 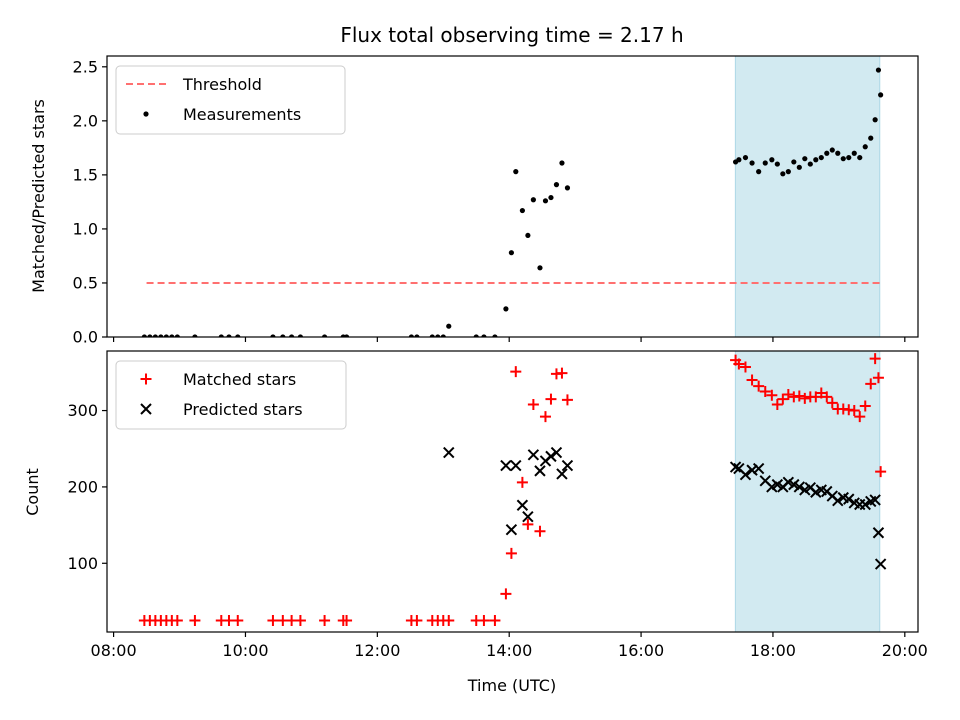 What do you see at coordinates (85, 120) in the screenshot?
I see `y-tick-label: 2.0` at bounding box center [85, 120].